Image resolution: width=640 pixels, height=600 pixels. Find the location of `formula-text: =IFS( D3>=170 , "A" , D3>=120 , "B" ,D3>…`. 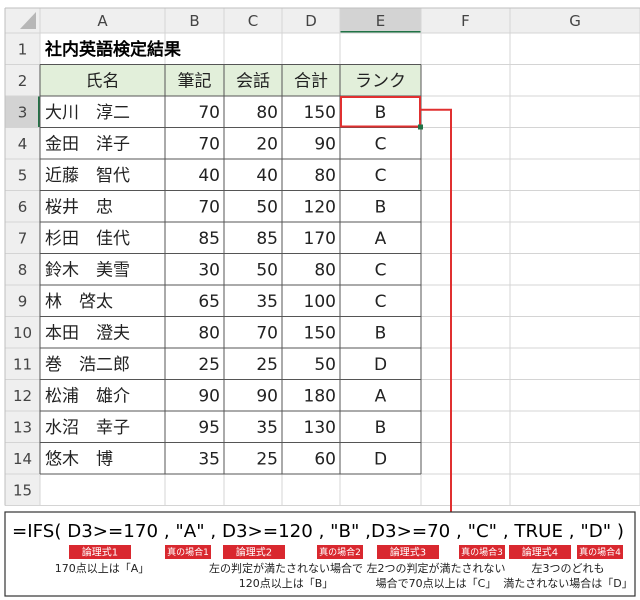

formula-text: =IFS( D3>=170 , "A" , D3>=120 , "B" ,D3>… is located at coordinates (318, 531).